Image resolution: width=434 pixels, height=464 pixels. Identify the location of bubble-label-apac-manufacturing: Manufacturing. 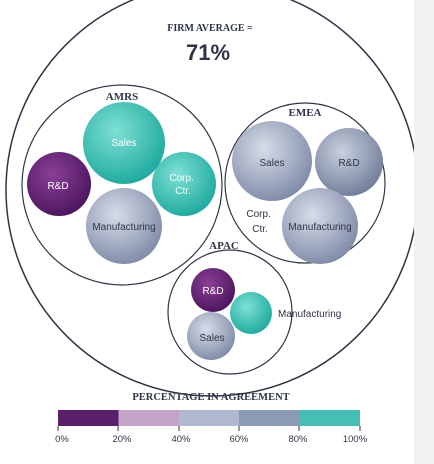
(309, 314).